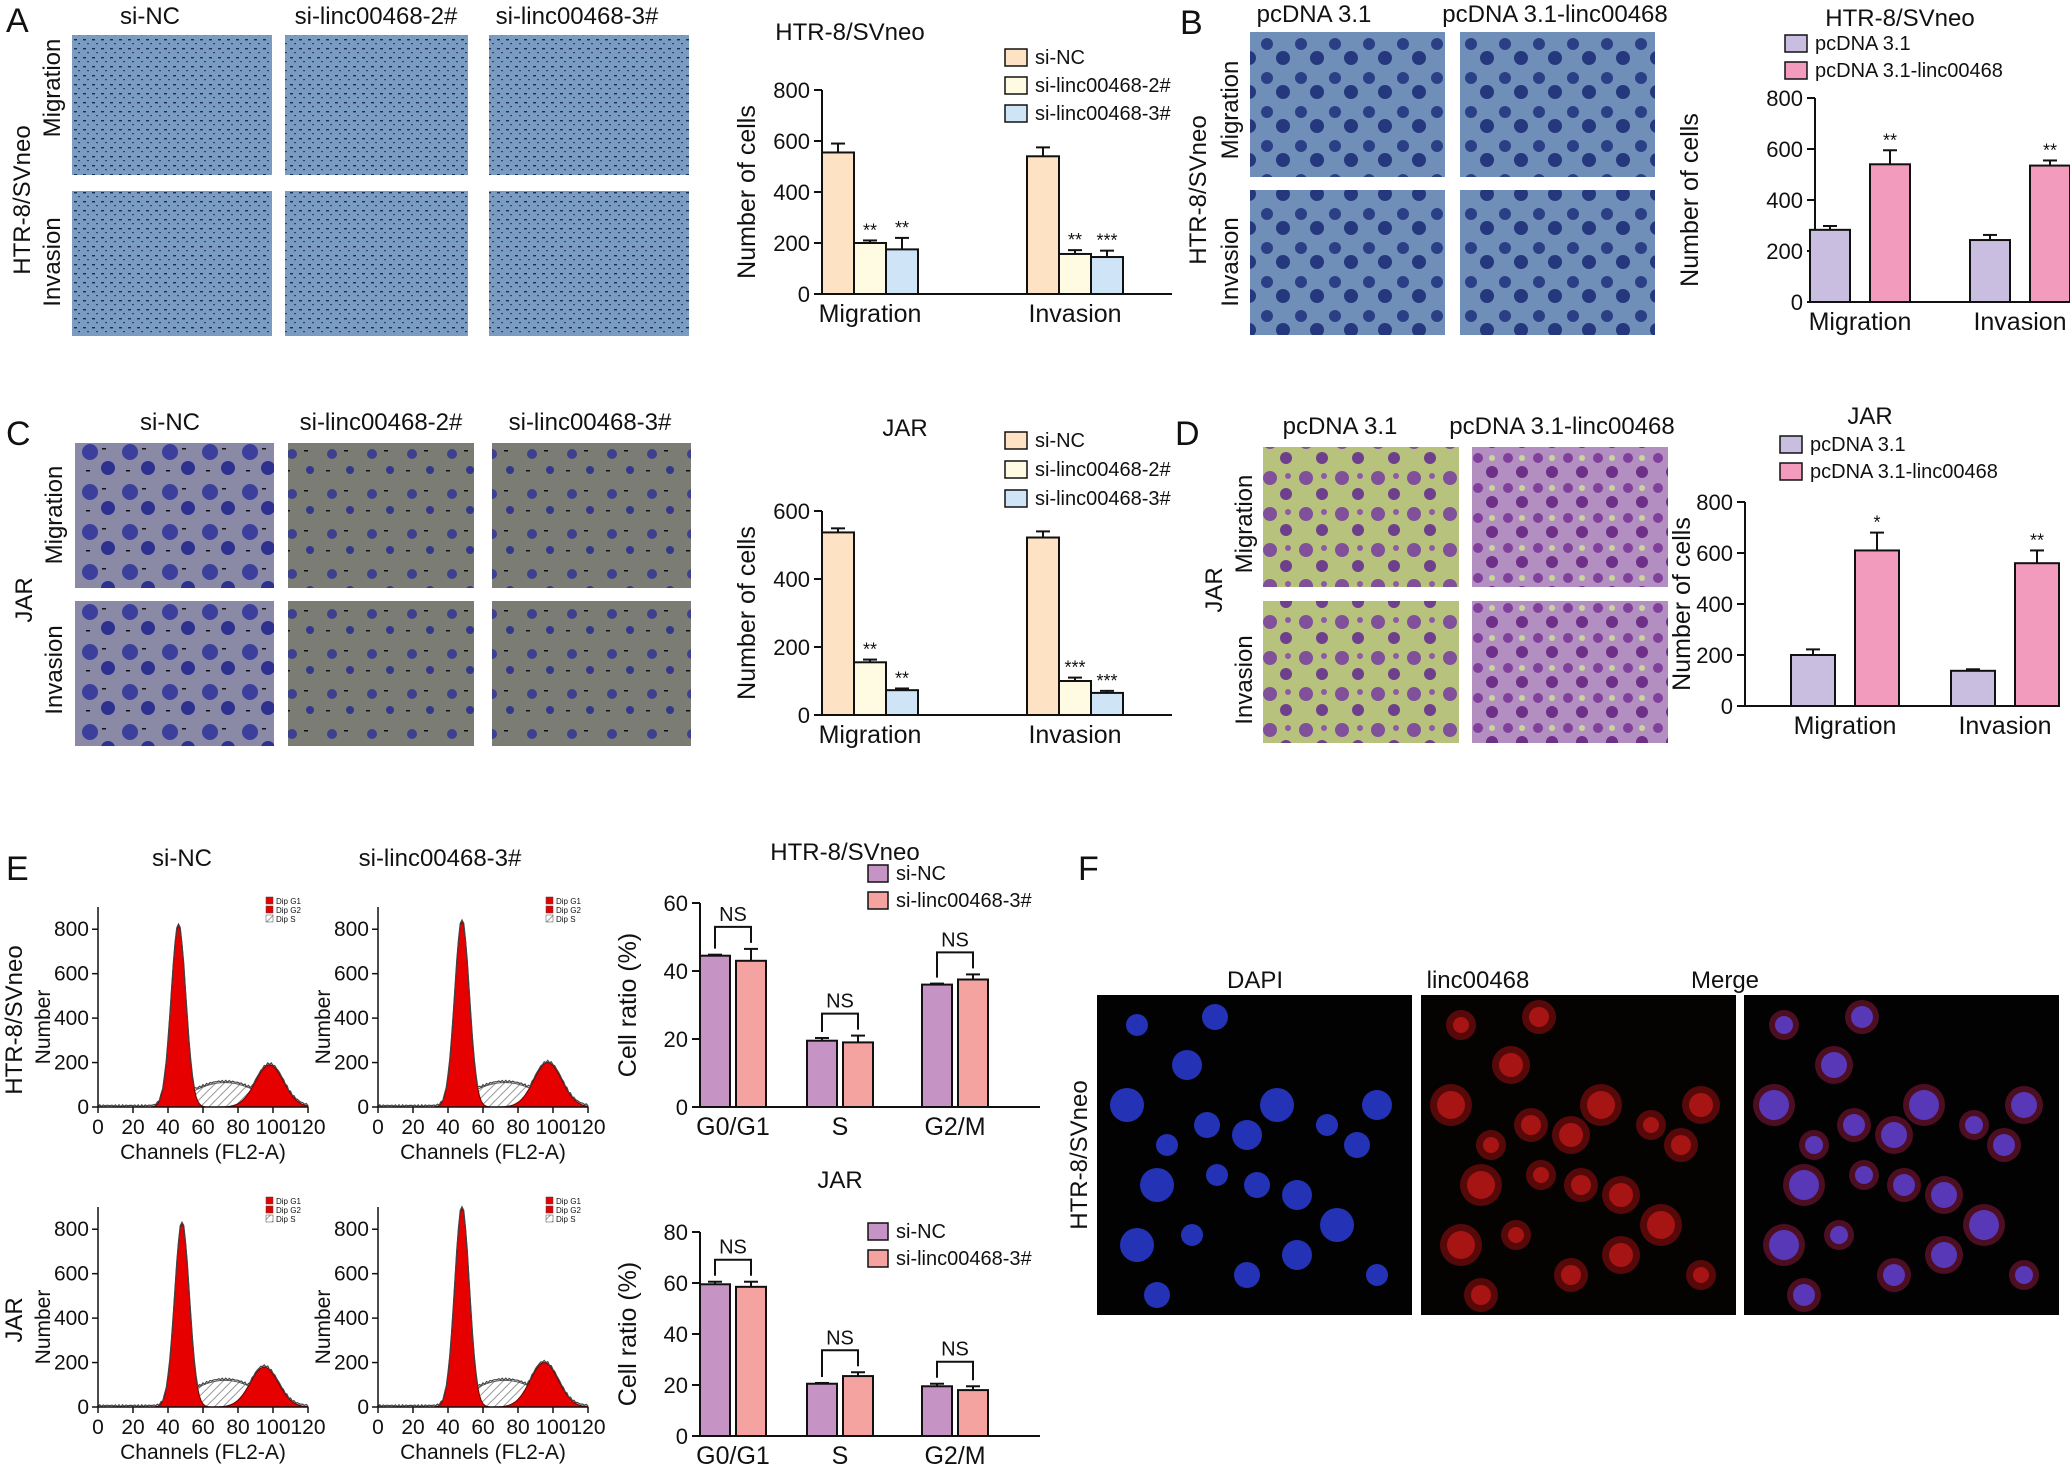 The height and width of the screenshot is (1472, 2070). I want to click on panel-e-col-label-1: si-NC, so click(182, 858).